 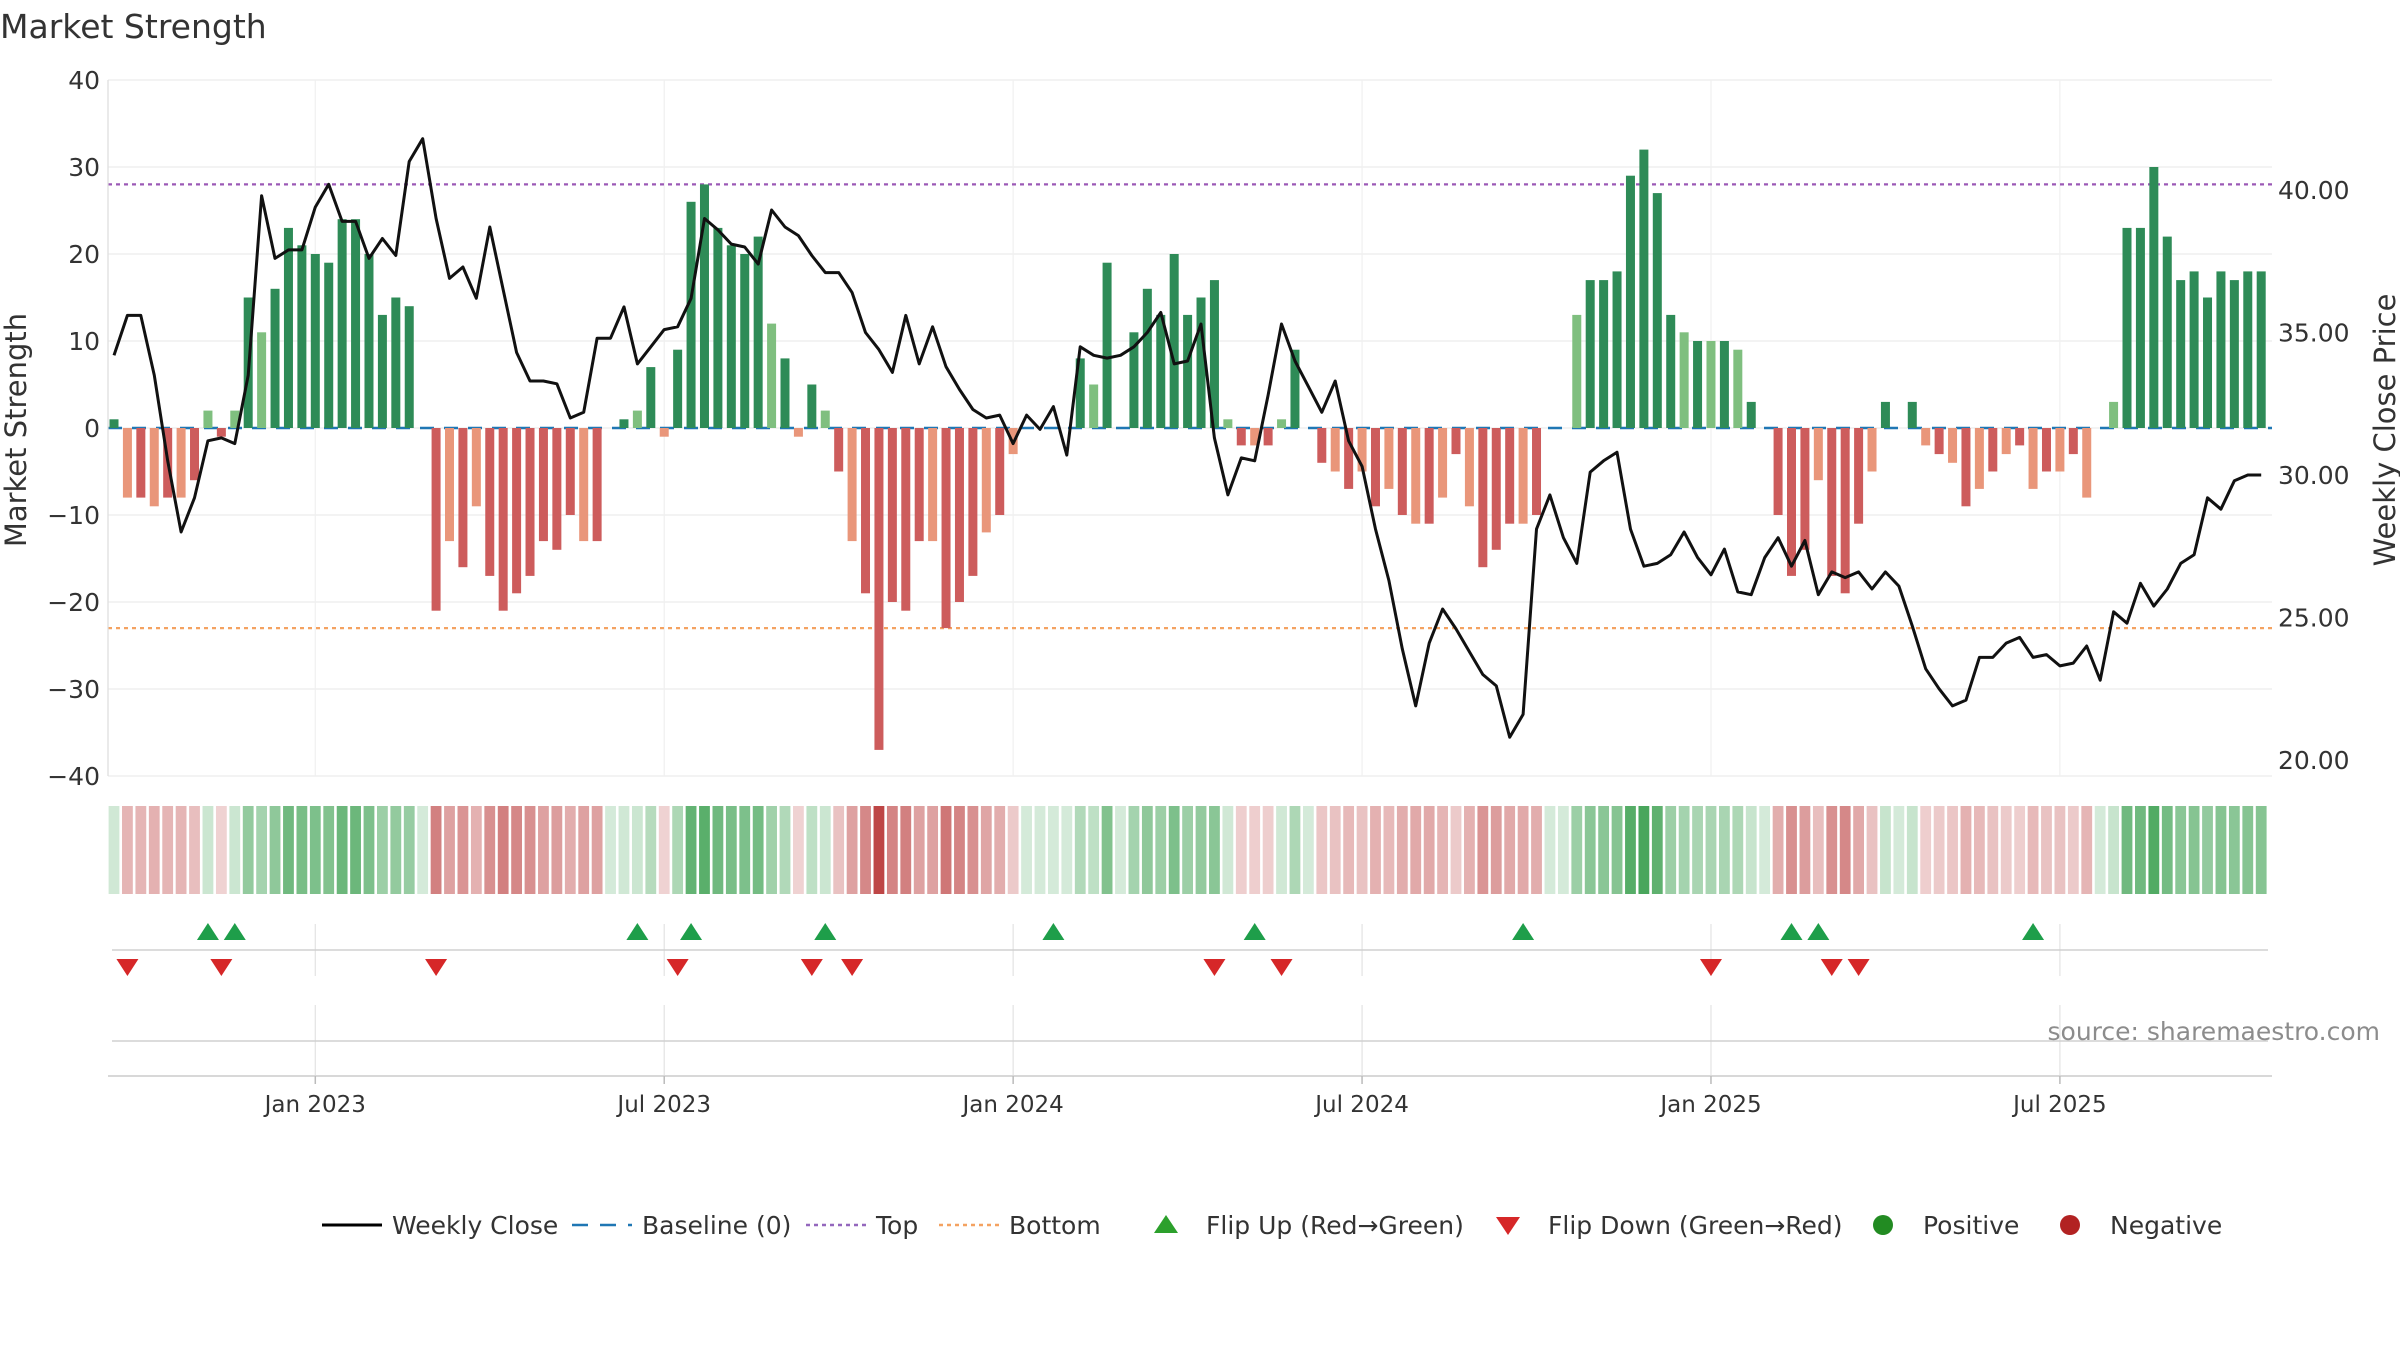 I want to click on legend-label: Bottom, so click(x=1055, y=1225).